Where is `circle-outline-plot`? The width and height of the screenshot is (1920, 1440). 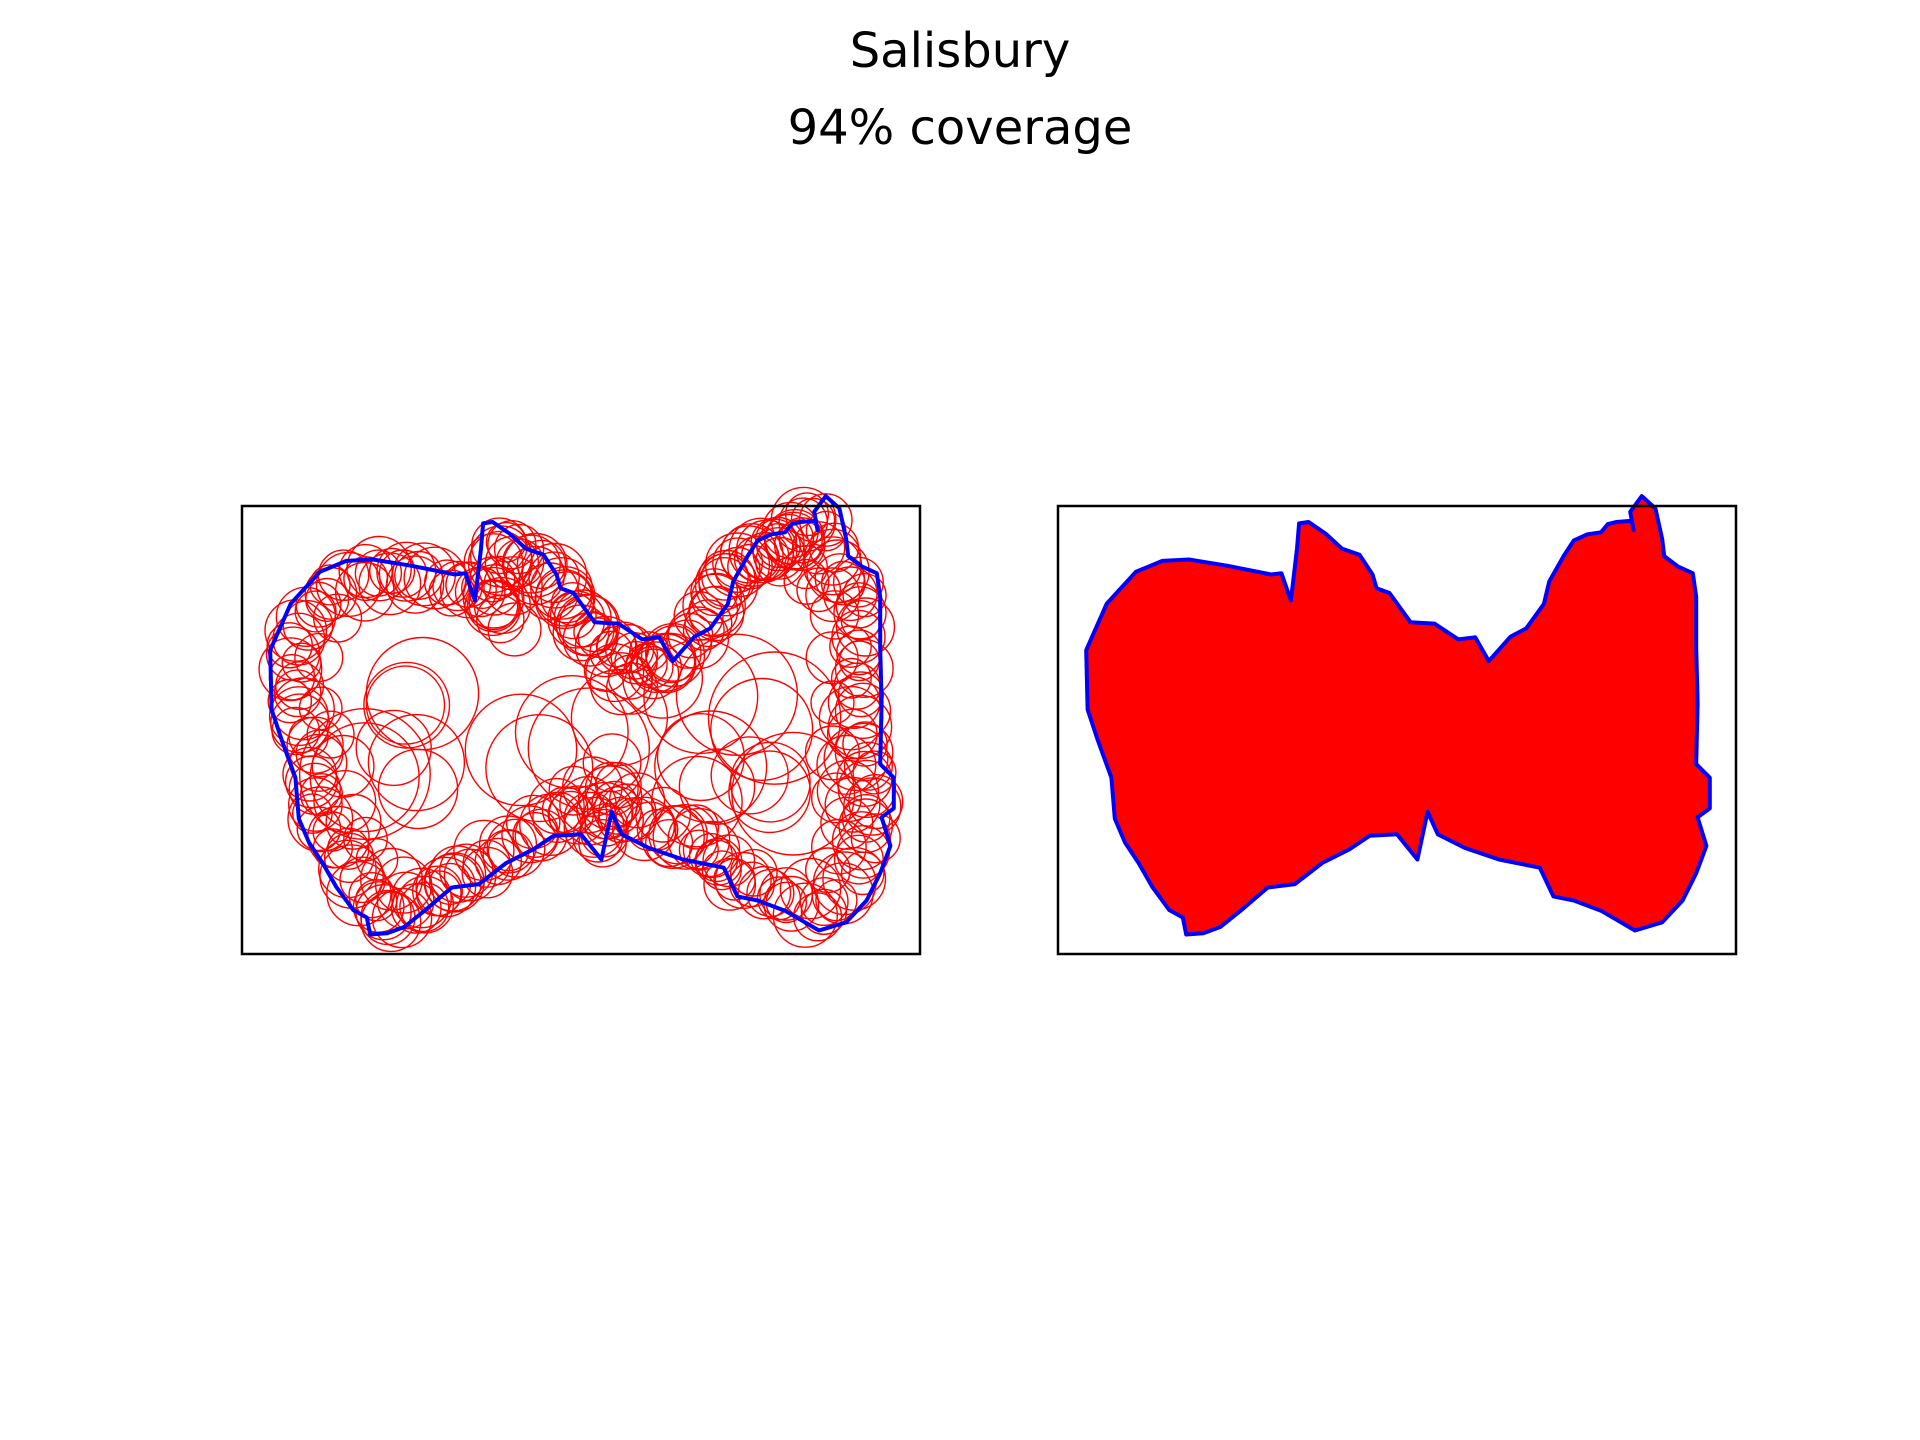 circle-outline-plot is located at coordinates (581, 721).